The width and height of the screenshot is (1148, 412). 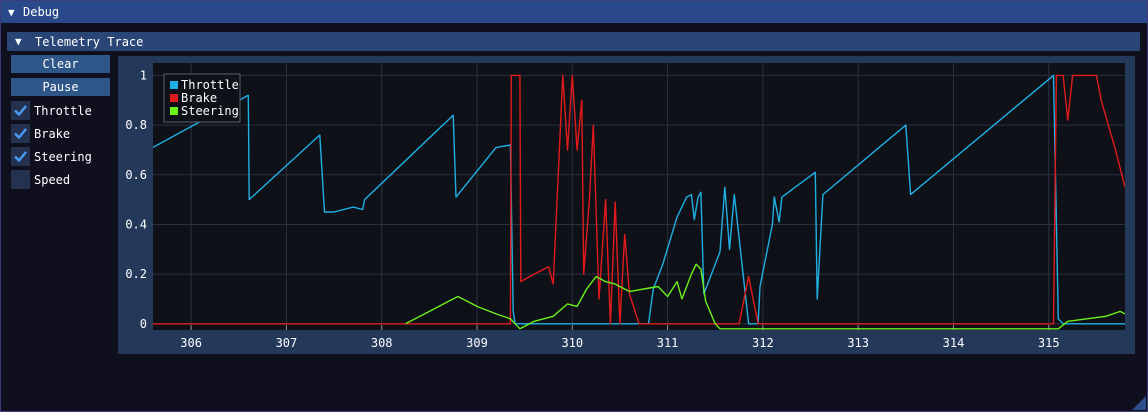 I want to click on y-tick-label: 0.4, so click(x=136, y=224).